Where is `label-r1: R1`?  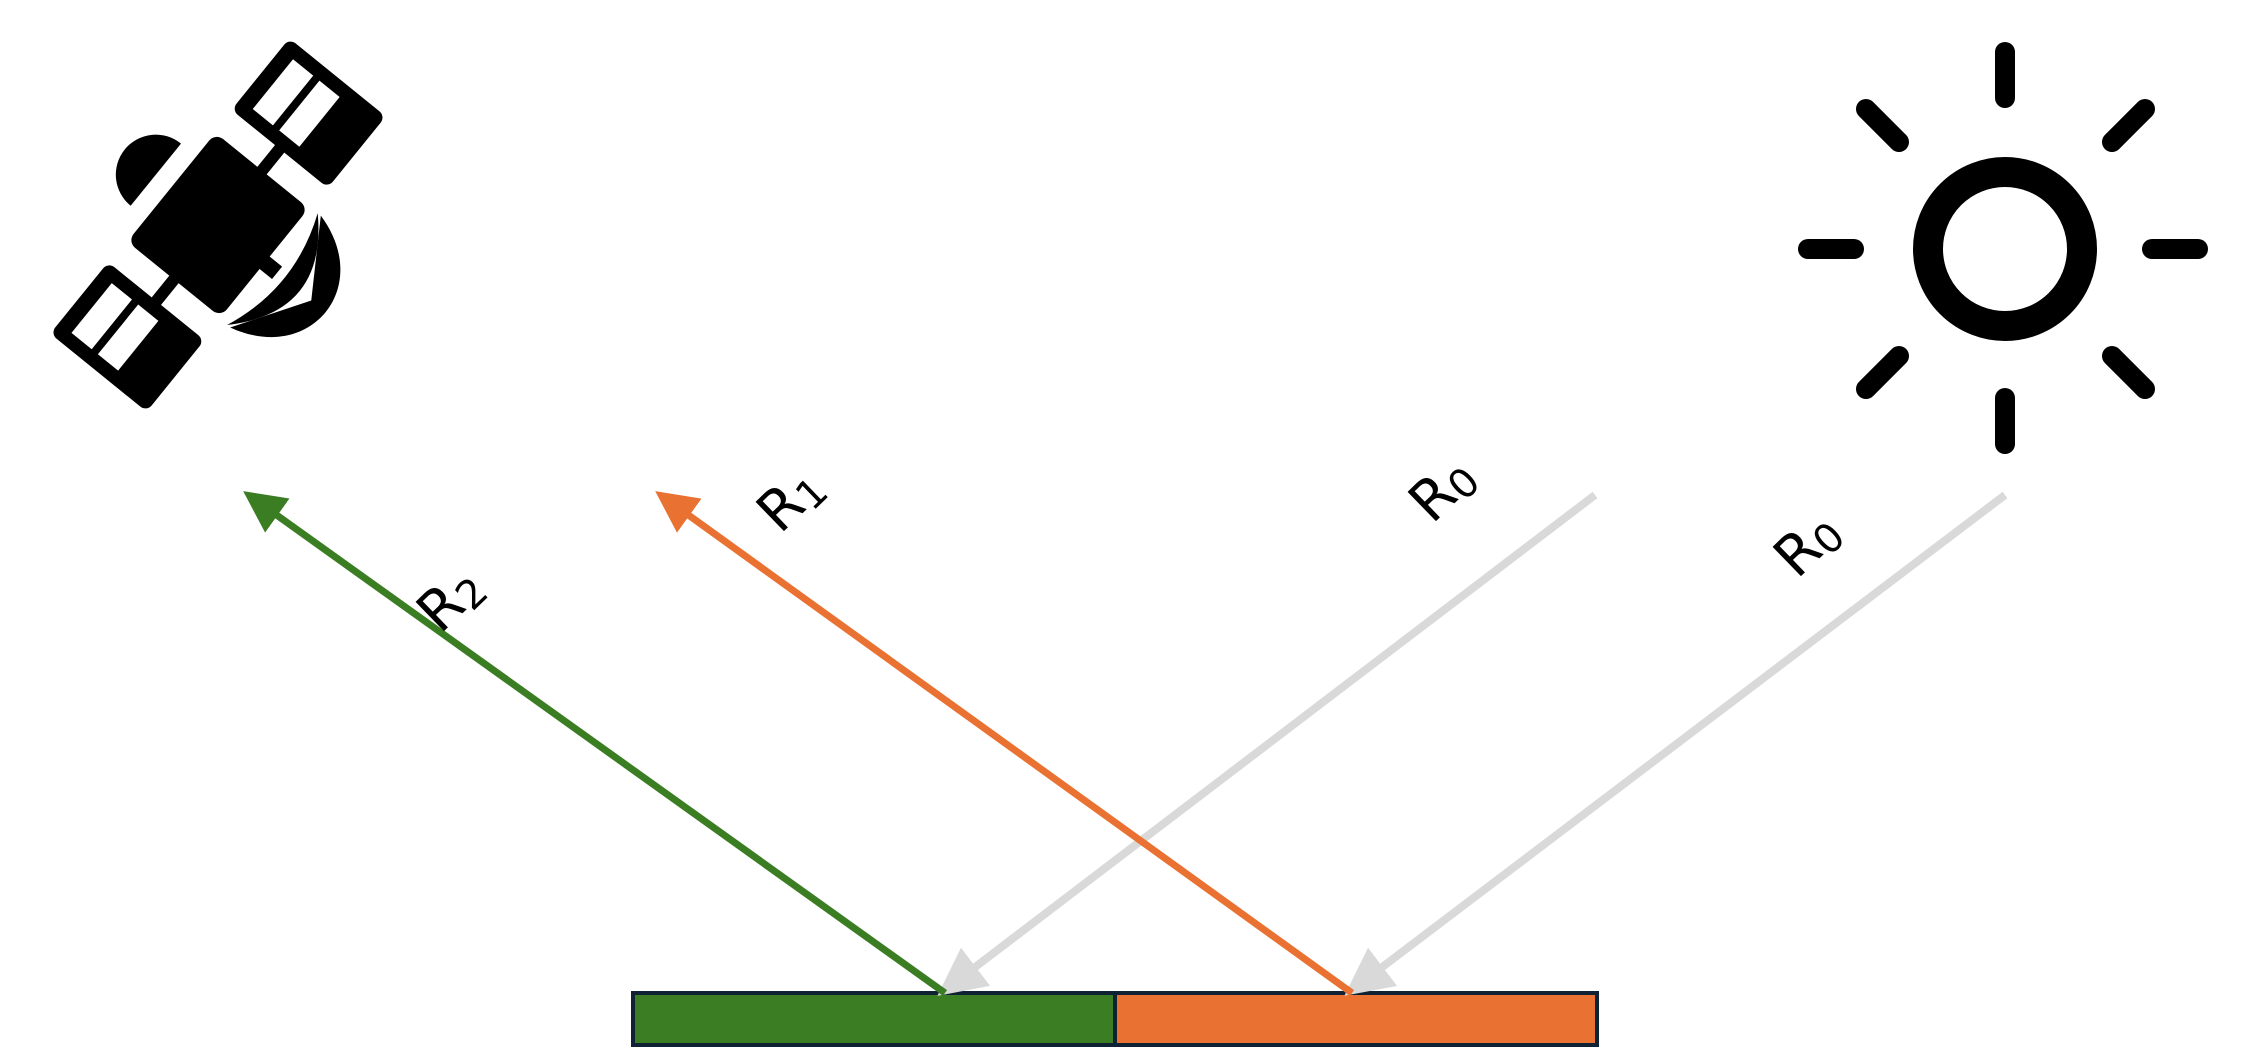
label-r1: R1 is located at coordinates (791, 500).